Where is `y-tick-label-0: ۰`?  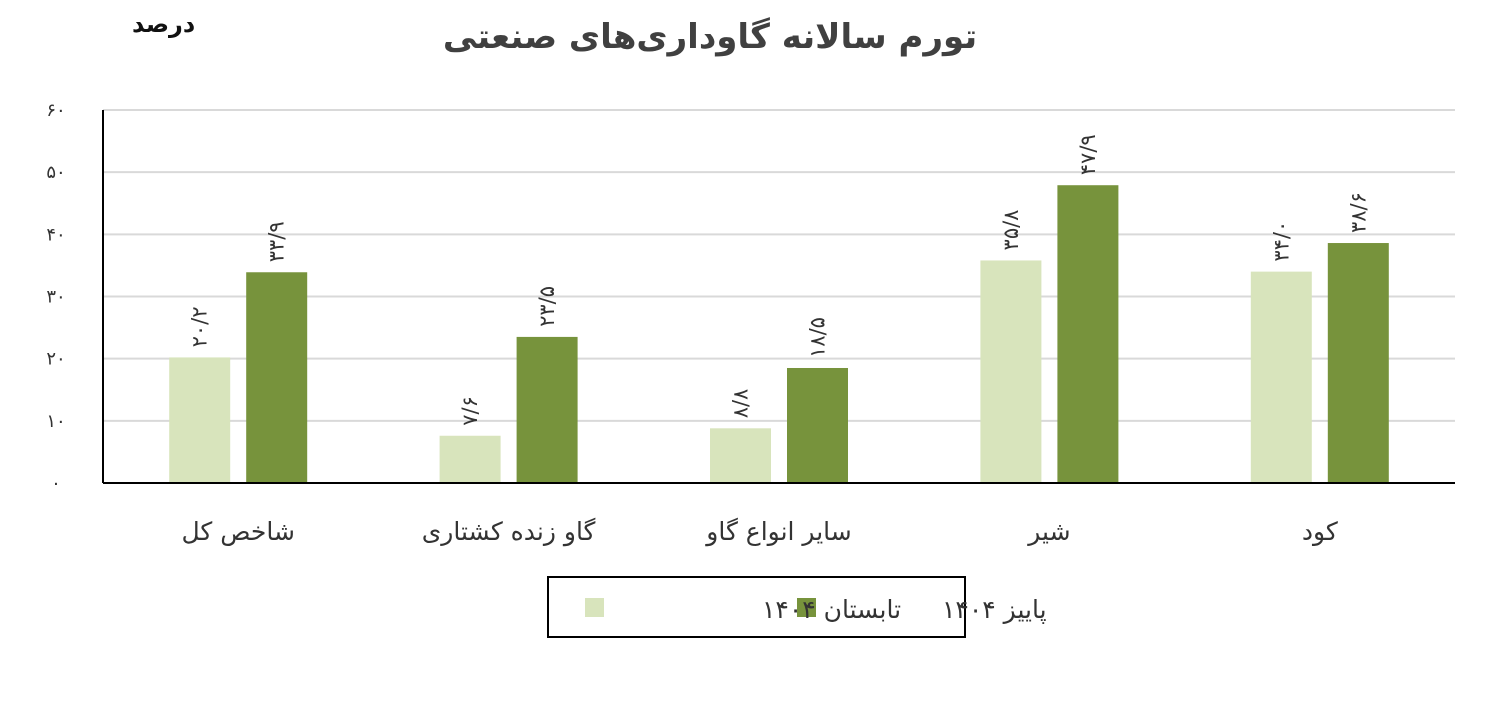 y-tick-label-0: ۰ is located at coordinates (56, 483).